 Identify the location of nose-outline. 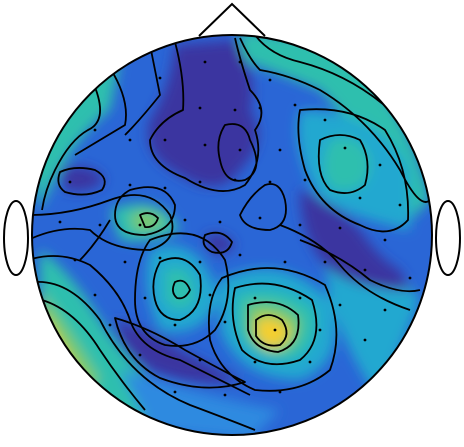
(232, 19).